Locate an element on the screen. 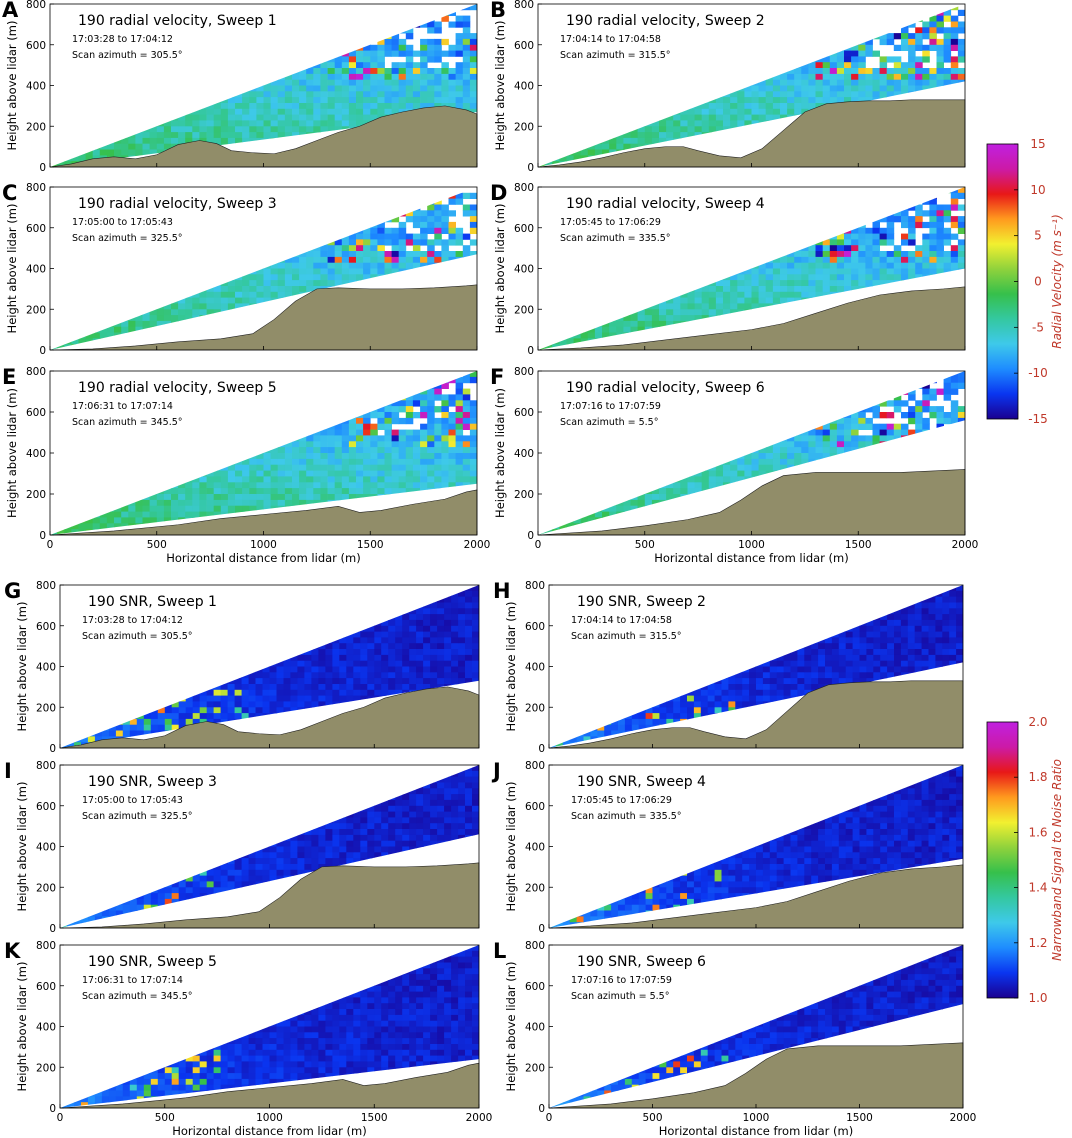 The height and width of the screenshot is (1138, 1072). scan-azimuth: Scan azimuth = 305.5° is located at coordinates (127, 55).